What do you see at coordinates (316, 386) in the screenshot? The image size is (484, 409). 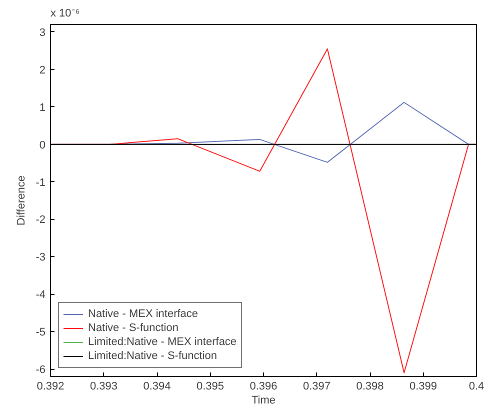 I see `x-tick-label: 0.397` at bounding box center [316, 386].